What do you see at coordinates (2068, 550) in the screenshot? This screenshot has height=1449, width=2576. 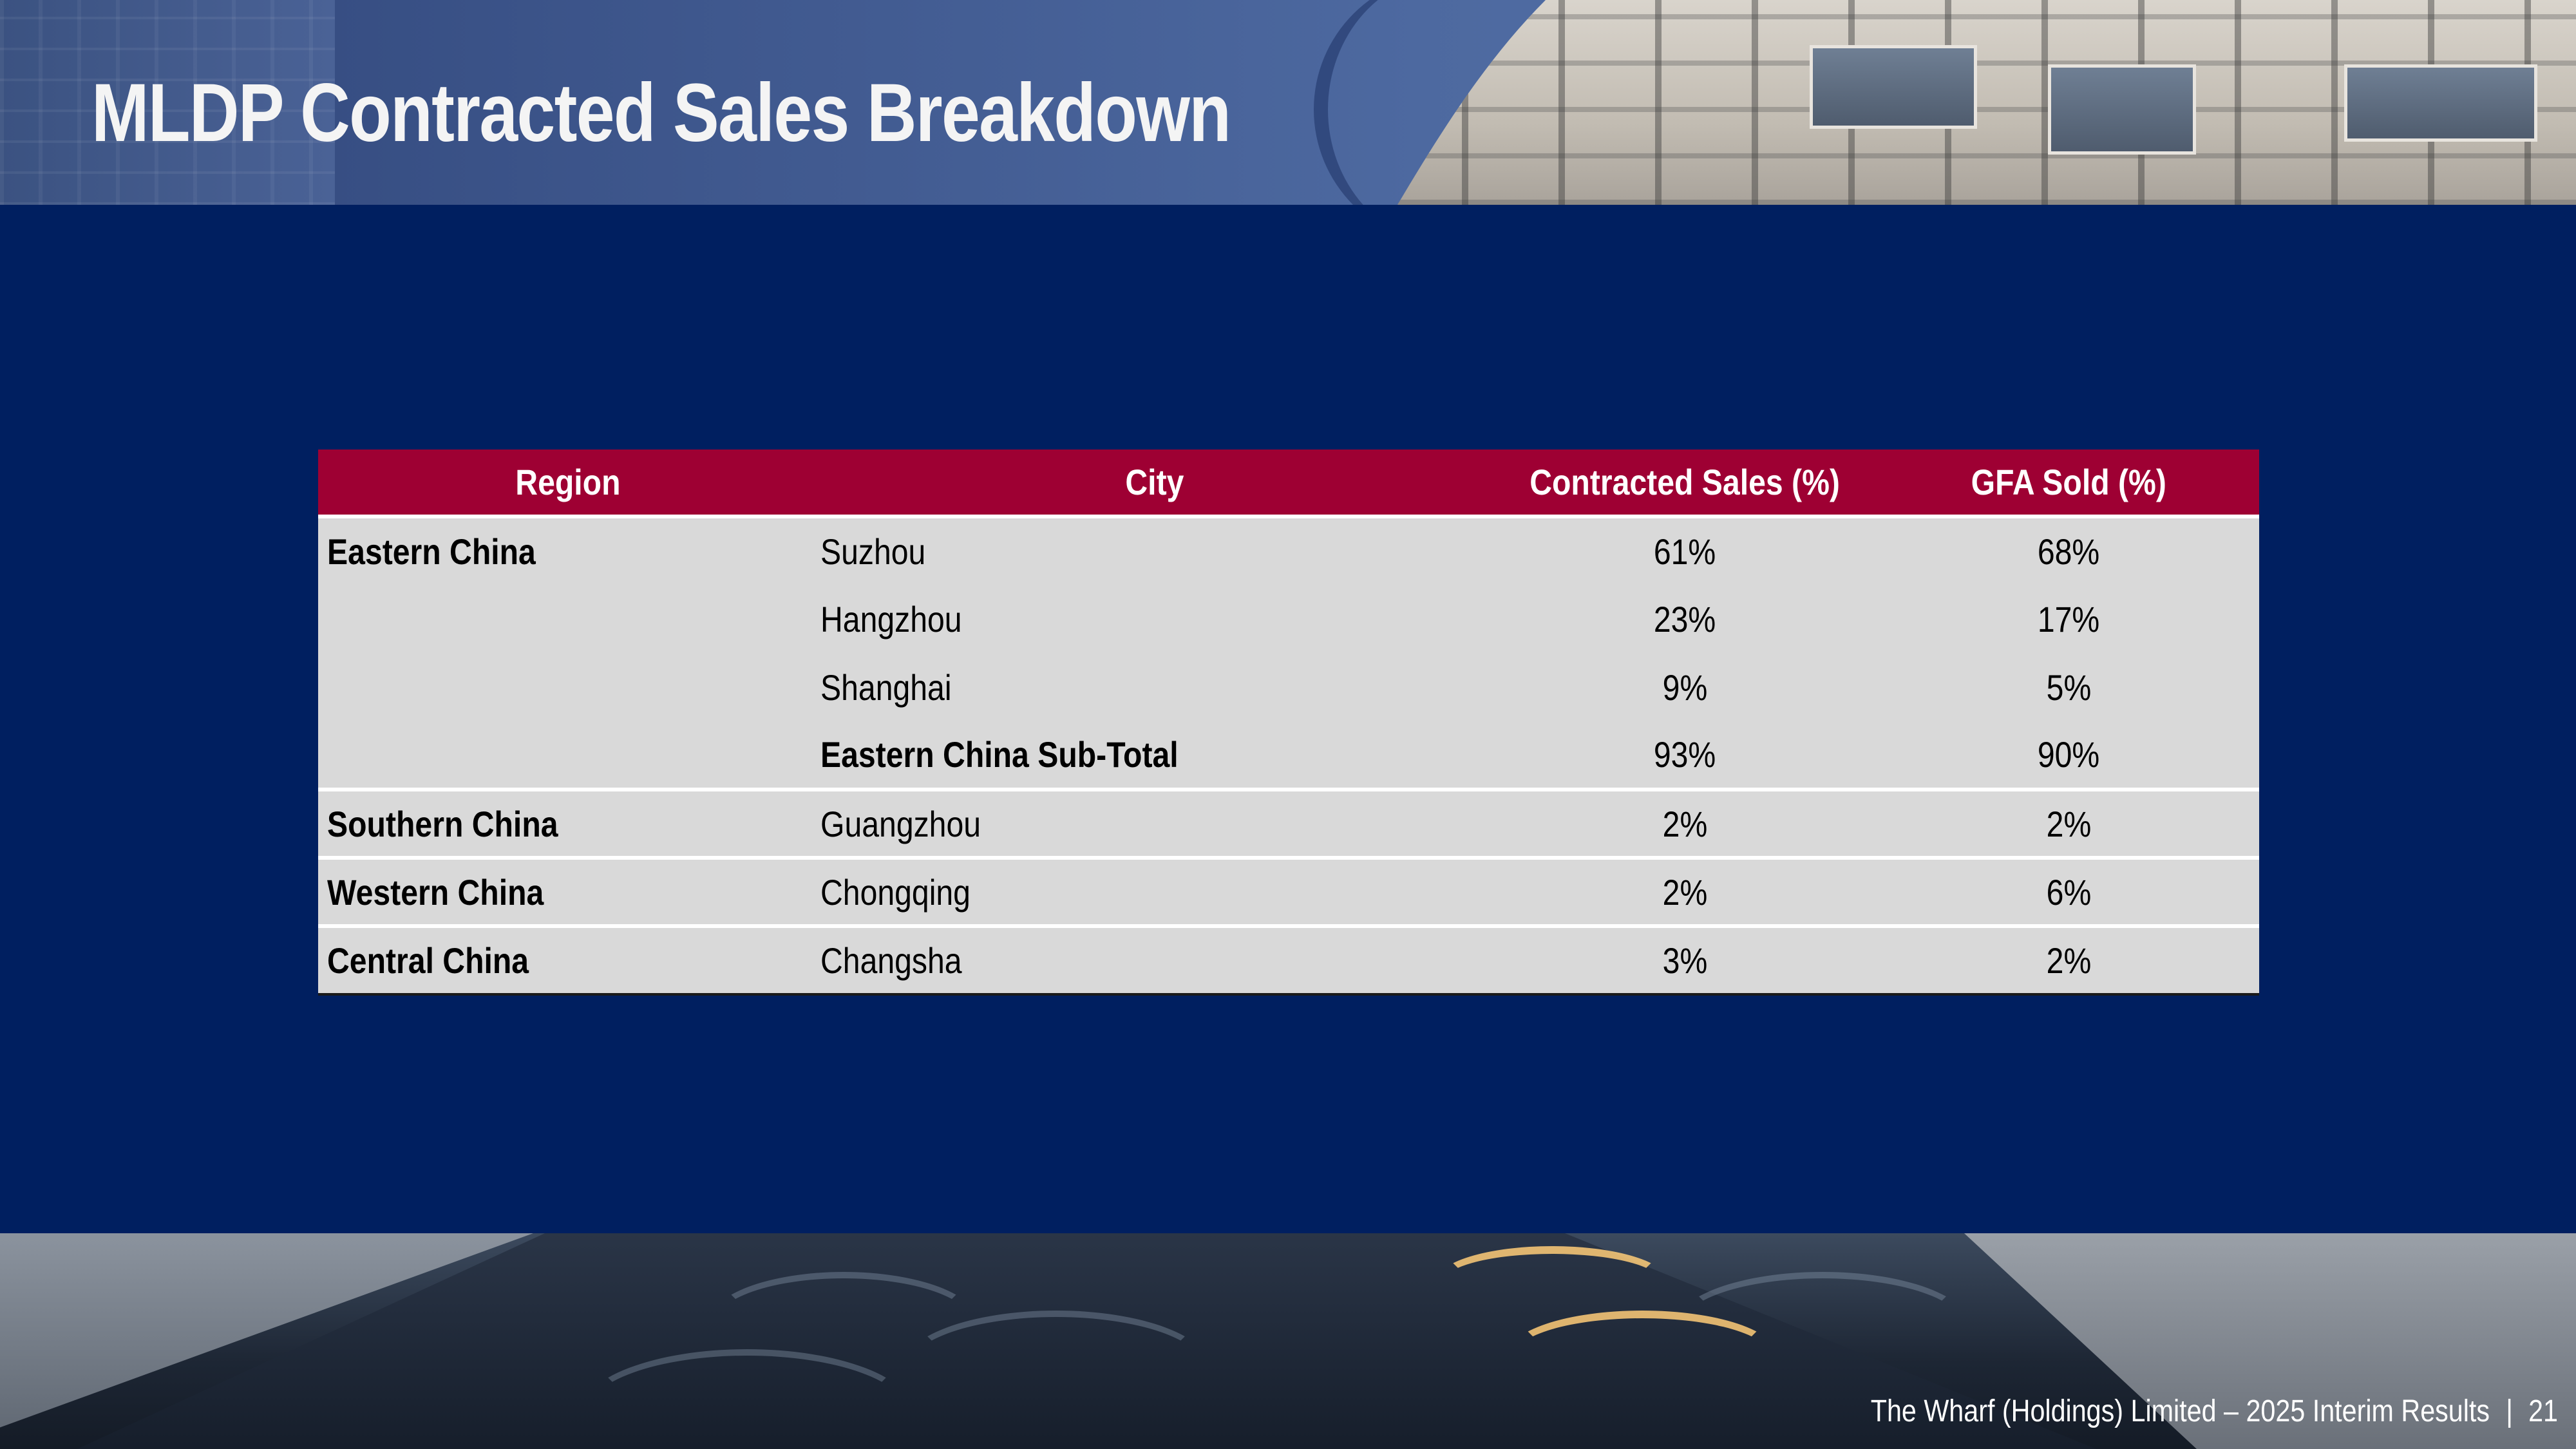 I see `gfa-sold-cell: 68%` at bounding box center [2068, 550].